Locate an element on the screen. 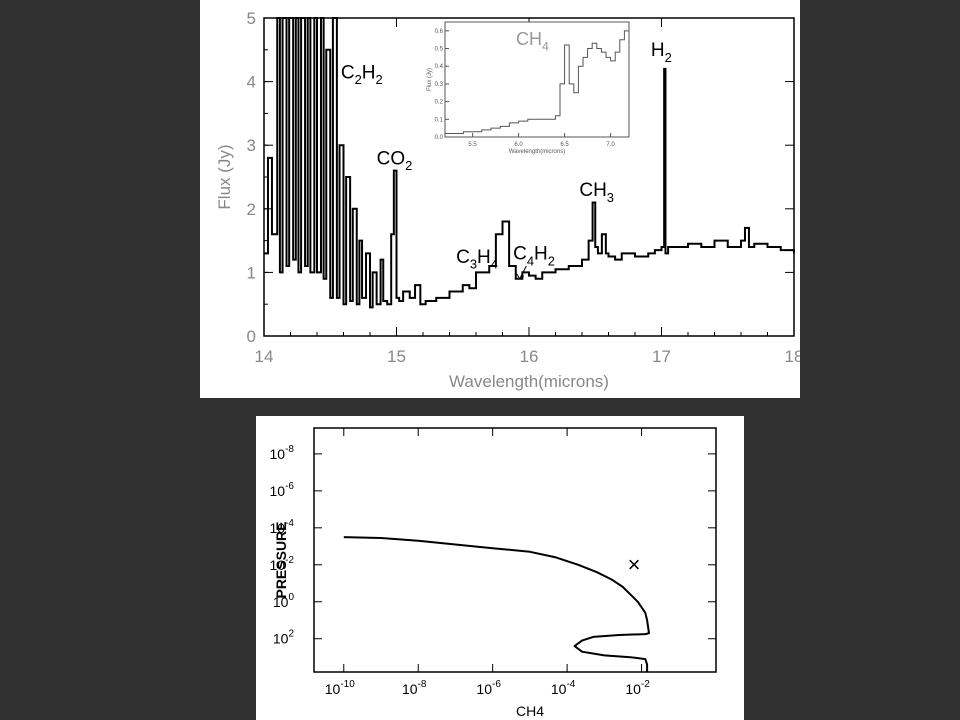 Image resolution: width=960 pixels, height=720 pixels. y-axis-label: PRESSURE is located at coordinates (281, 559).